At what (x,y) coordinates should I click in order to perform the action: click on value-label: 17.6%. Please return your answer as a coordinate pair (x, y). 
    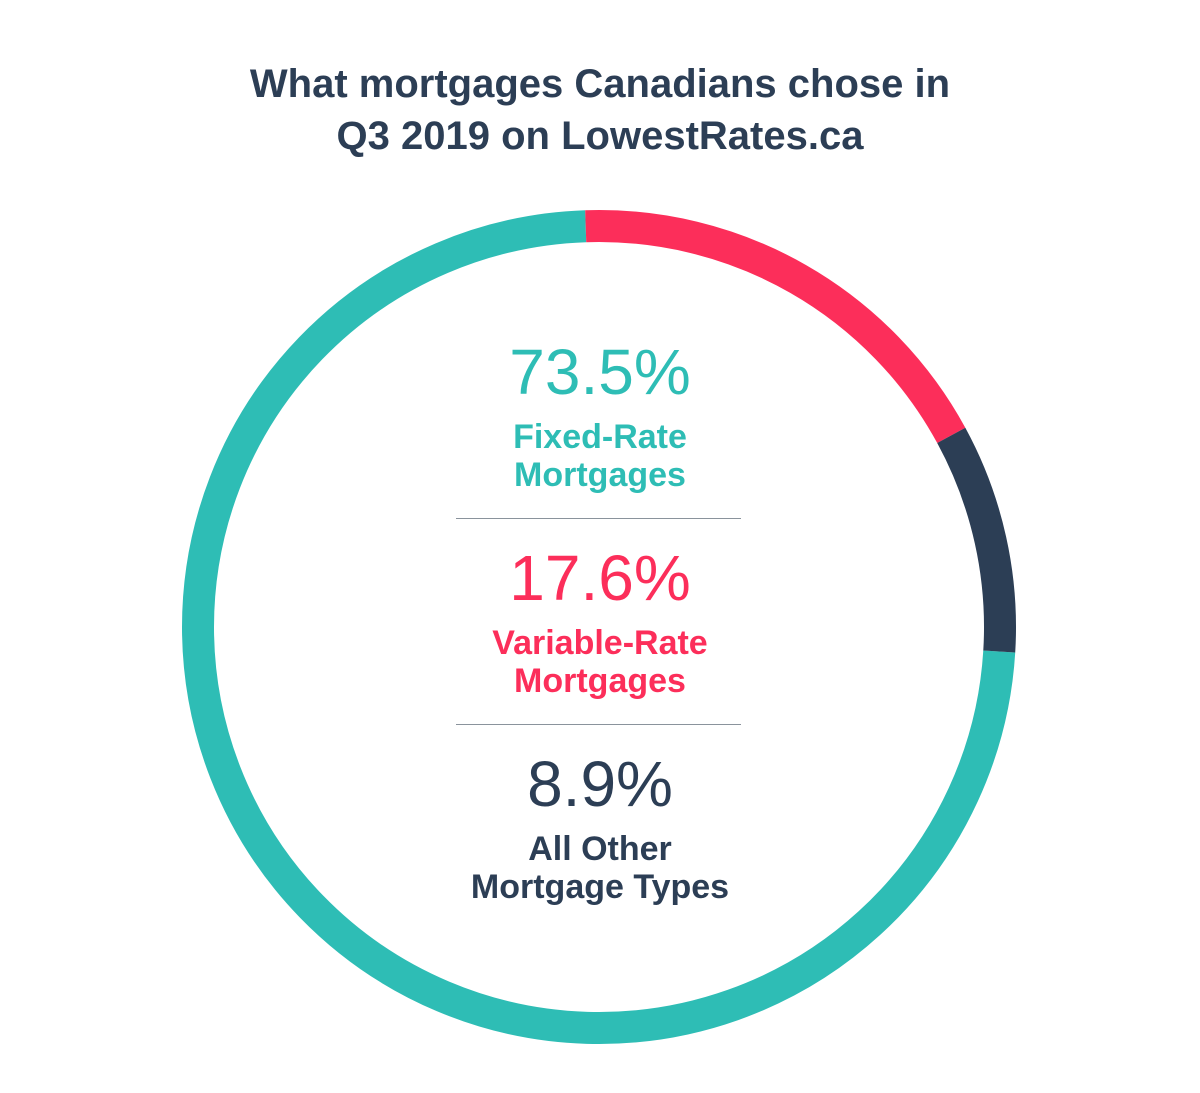
    Looking at the image, I should click on (600, 578).